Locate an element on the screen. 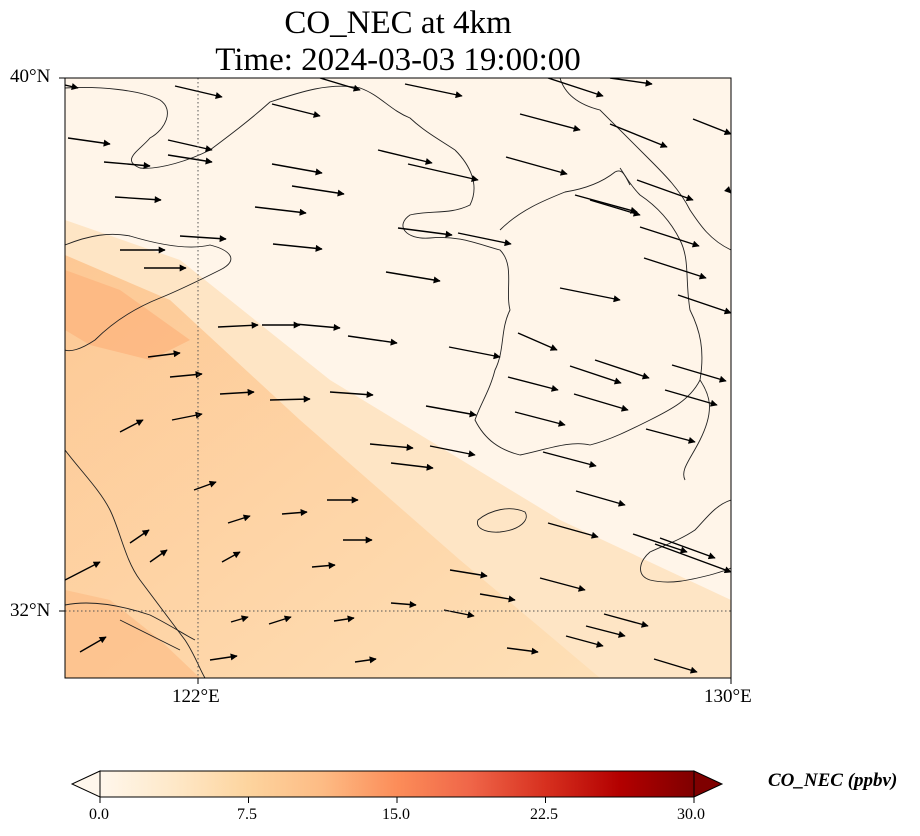 This screenshot has width=920, height=836. map-title-line1: CO_NEC at 4km is located at coordinates (398, 23).